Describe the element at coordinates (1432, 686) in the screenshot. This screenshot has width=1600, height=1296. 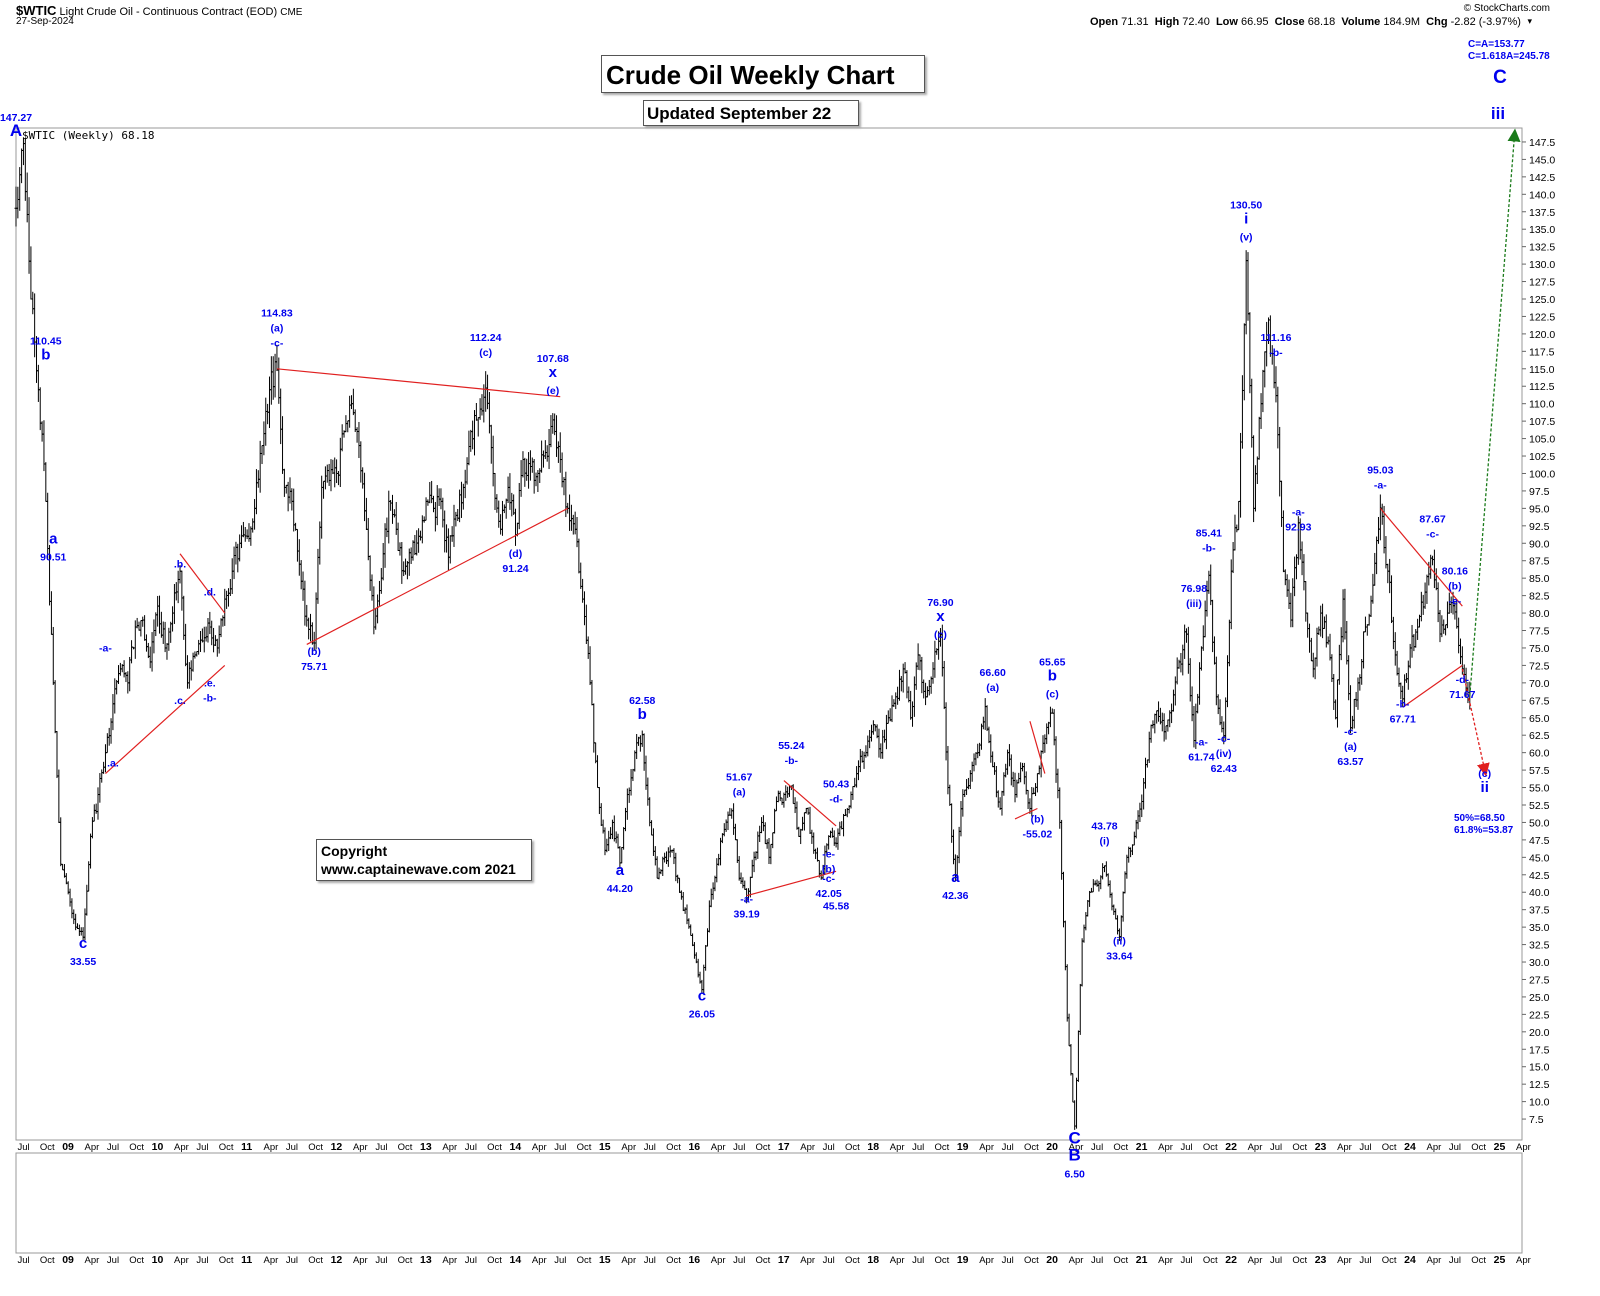
I see `trendline` at that location.